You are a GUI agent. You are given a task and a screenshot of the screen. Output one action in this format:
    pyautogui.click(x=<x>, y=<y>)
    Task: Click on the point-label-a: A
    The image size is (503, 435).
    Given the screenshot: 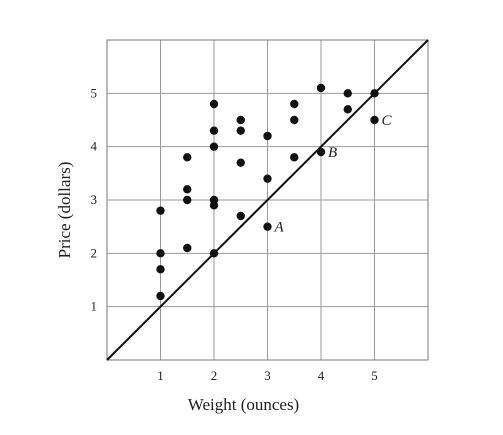 What is the action you would take?
    pyautogui.click(x=279, y=228)
    